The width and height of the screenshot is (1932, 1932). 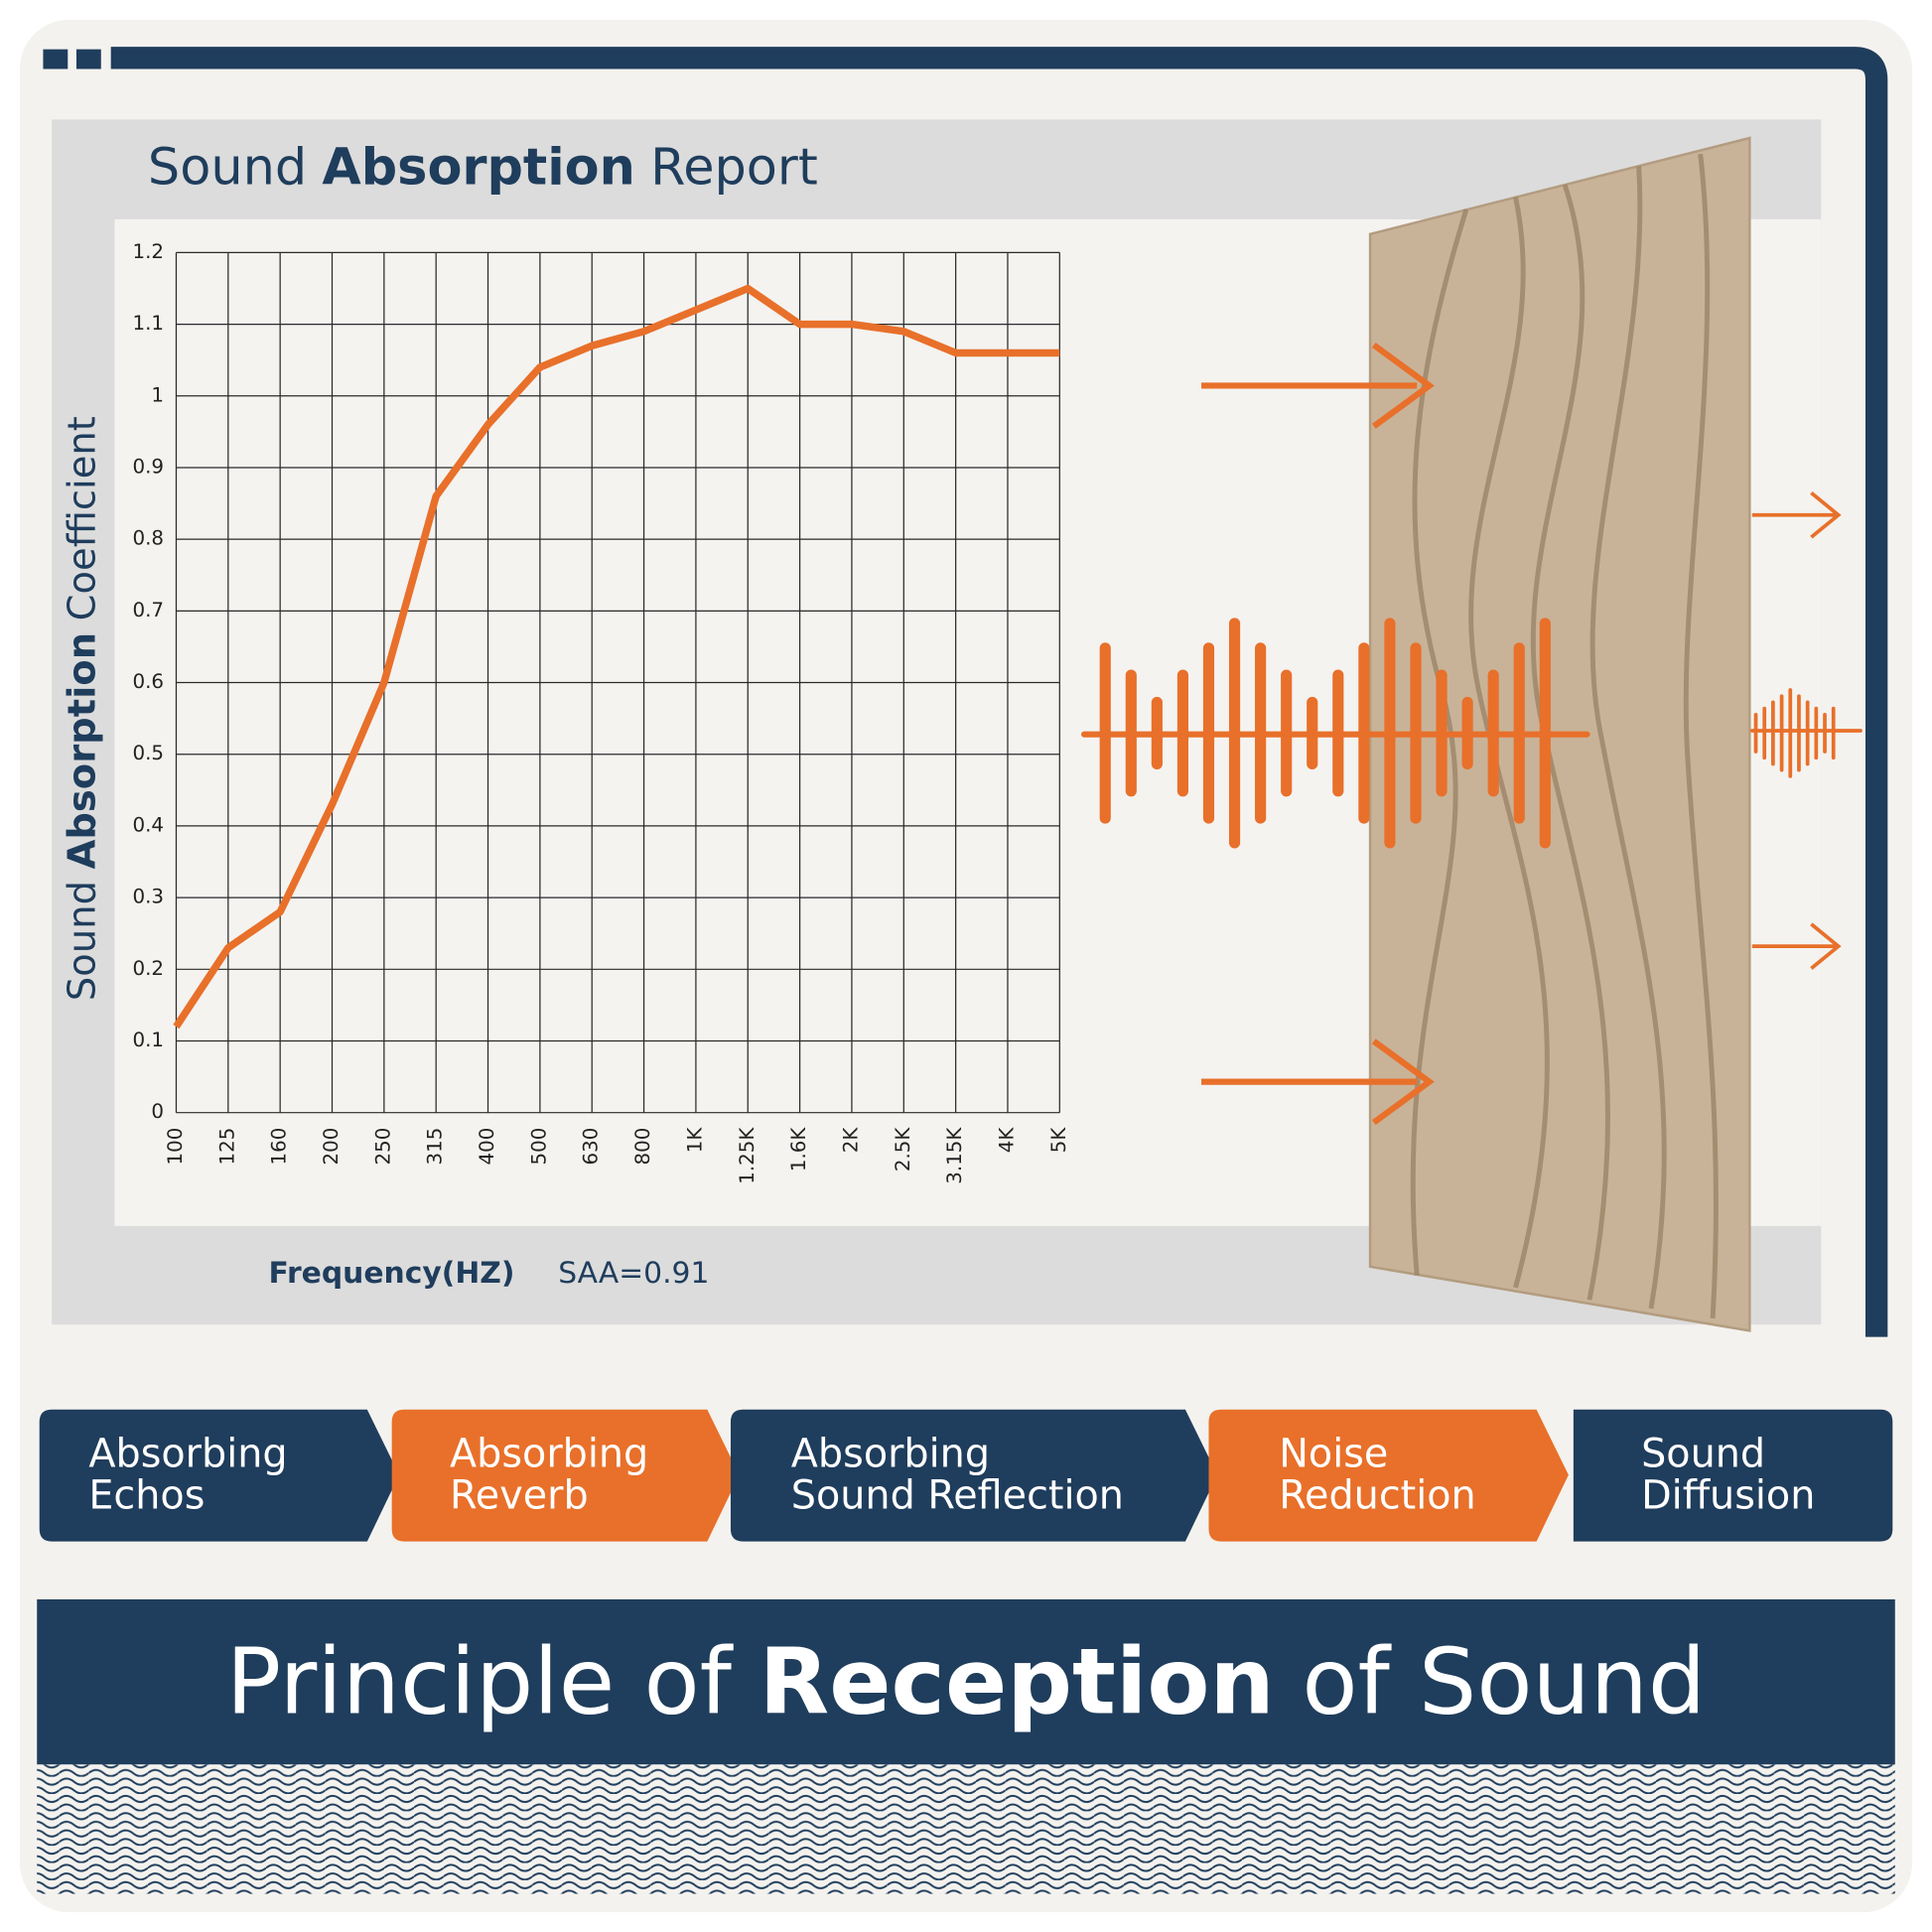 I want to click on feature-label: Reduction, so click(x=1377, y=1496).